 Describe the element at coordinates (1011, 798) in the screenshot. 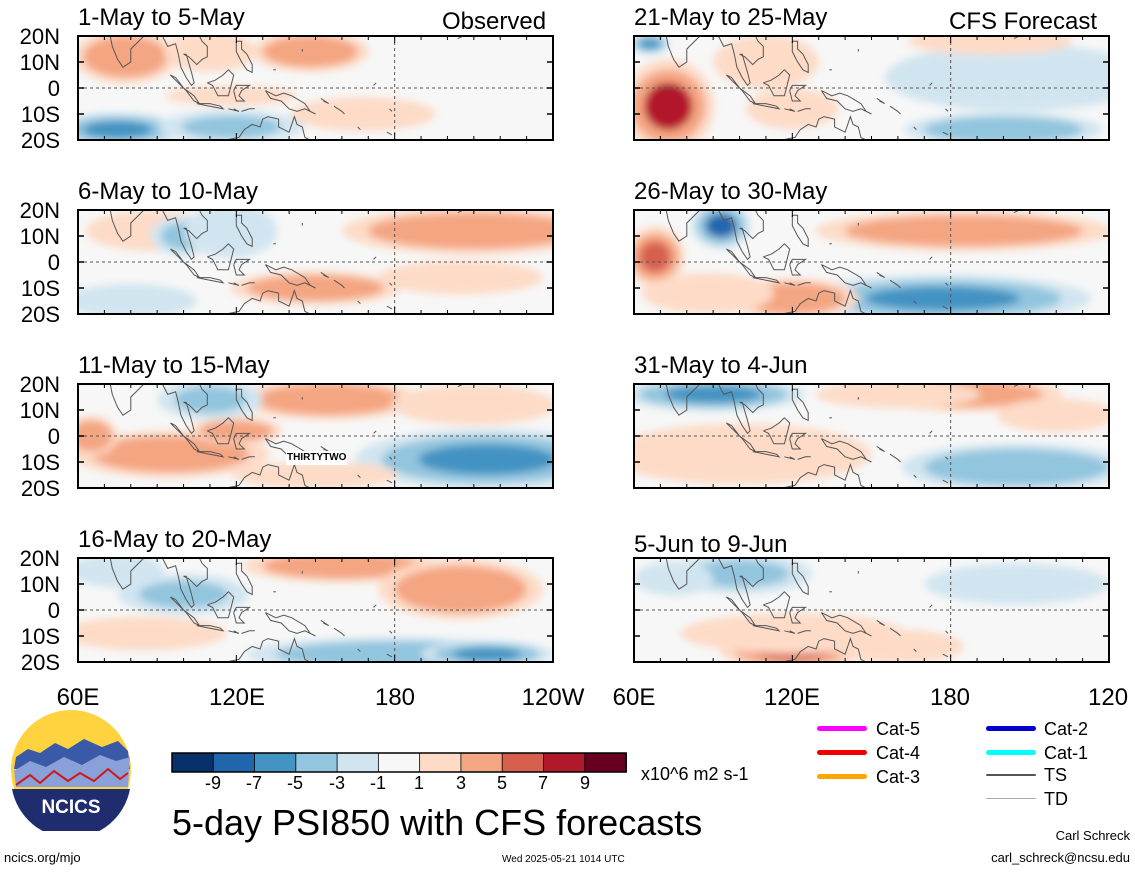

I see `legend-swatch-td` at that location.